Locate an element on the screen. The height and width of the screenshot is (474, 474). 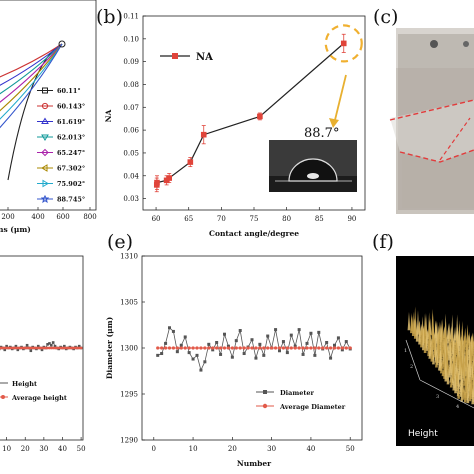
chart-d-legend-average: Average height is located at coordinates (39, 398).